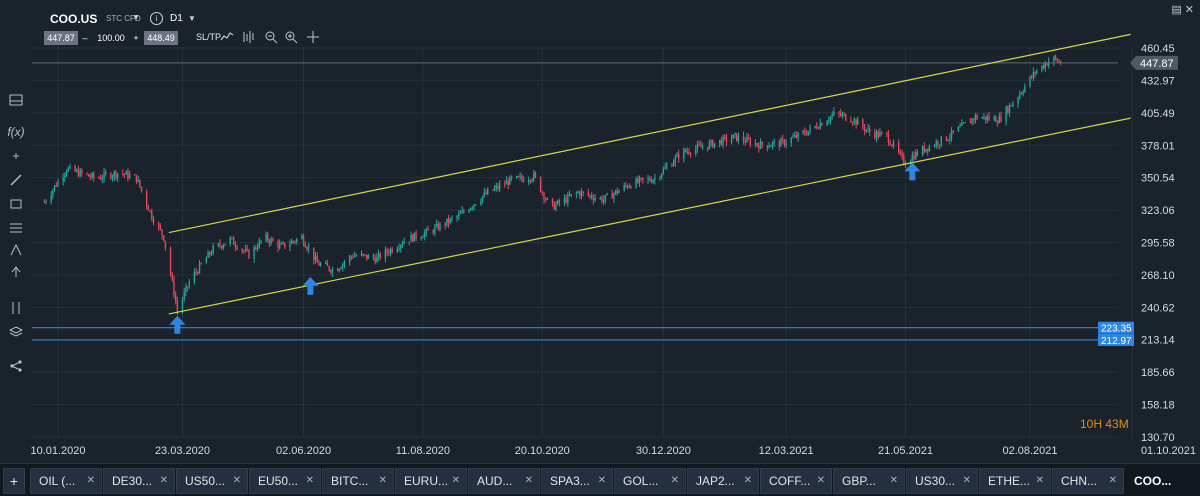 The height and width of the screenshot is (496, 1200). I want to click on zoom-out-icon, so click(271, 37).